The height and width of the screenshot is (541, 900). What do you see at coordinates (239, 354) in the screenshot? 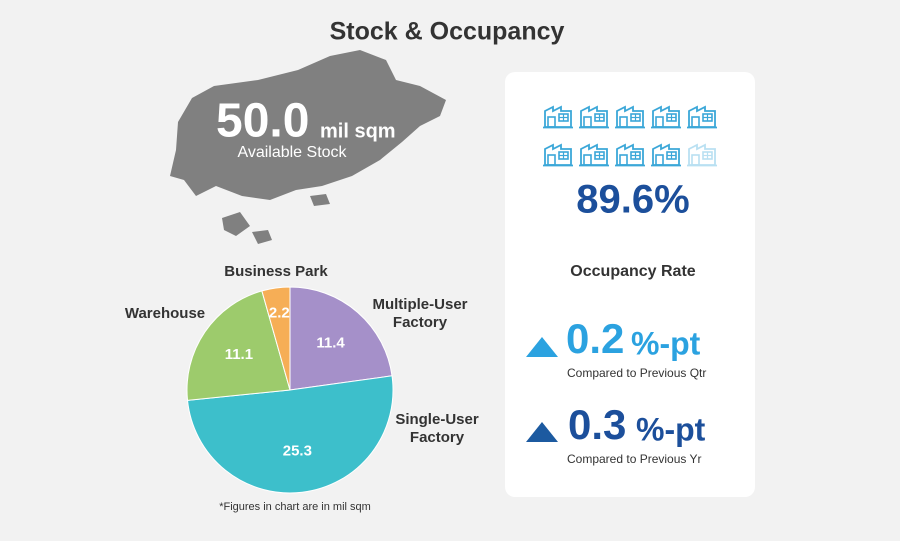
I see `slice-label: 11.1` at bounding box center [239, 354].